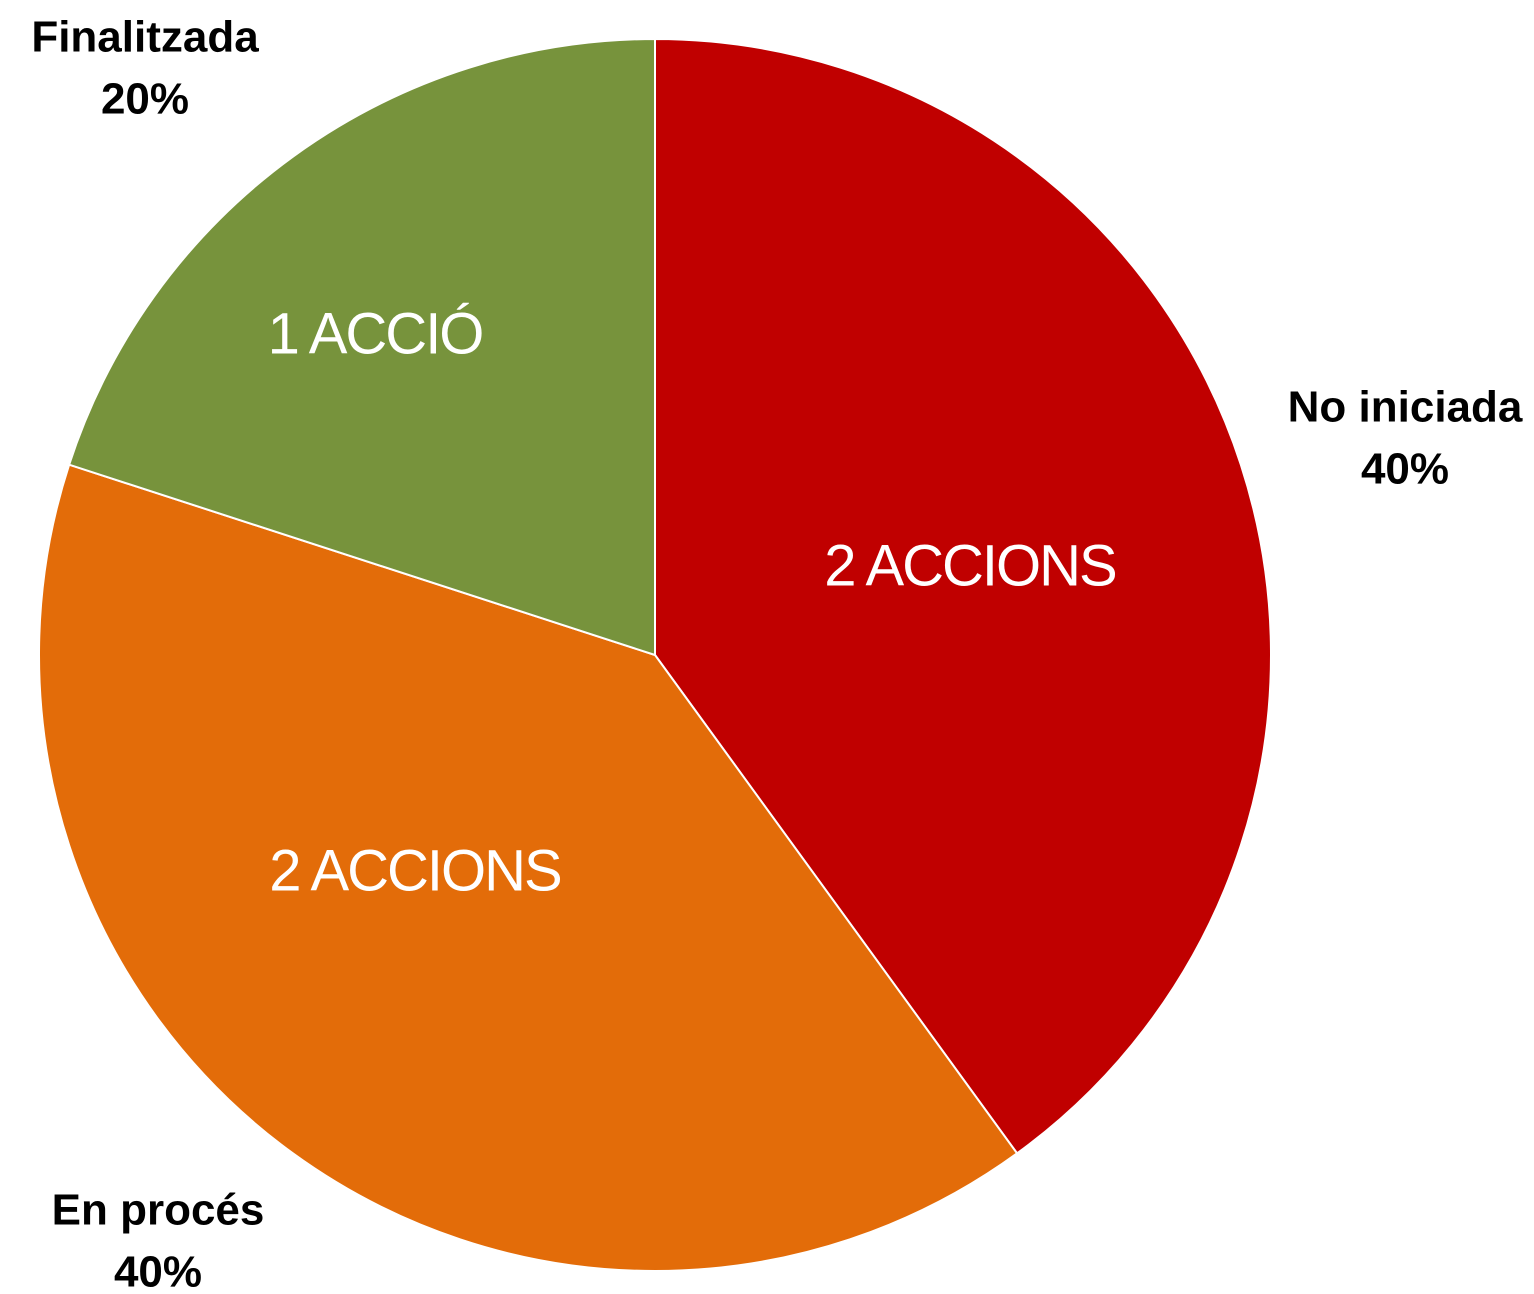 This screenshot has width=1534, height=1294. What do you see at coordinates (158, 1210) in the screenshot?
I see `slice-category-label: En procés` at bounding box center [158, 1210].